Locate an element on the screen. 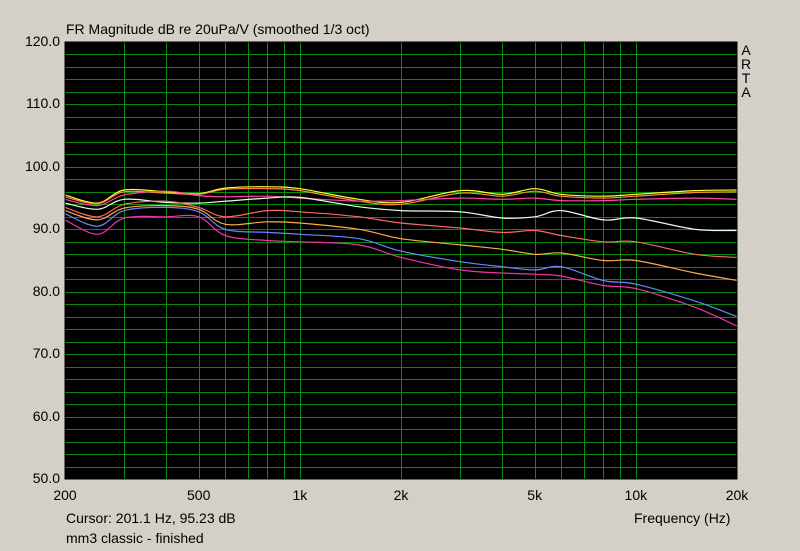 Image resolution: width=800 pixels, height=551 pixels. x-axis-title: Frequency (Hz) is located at coordinates (682, 518).